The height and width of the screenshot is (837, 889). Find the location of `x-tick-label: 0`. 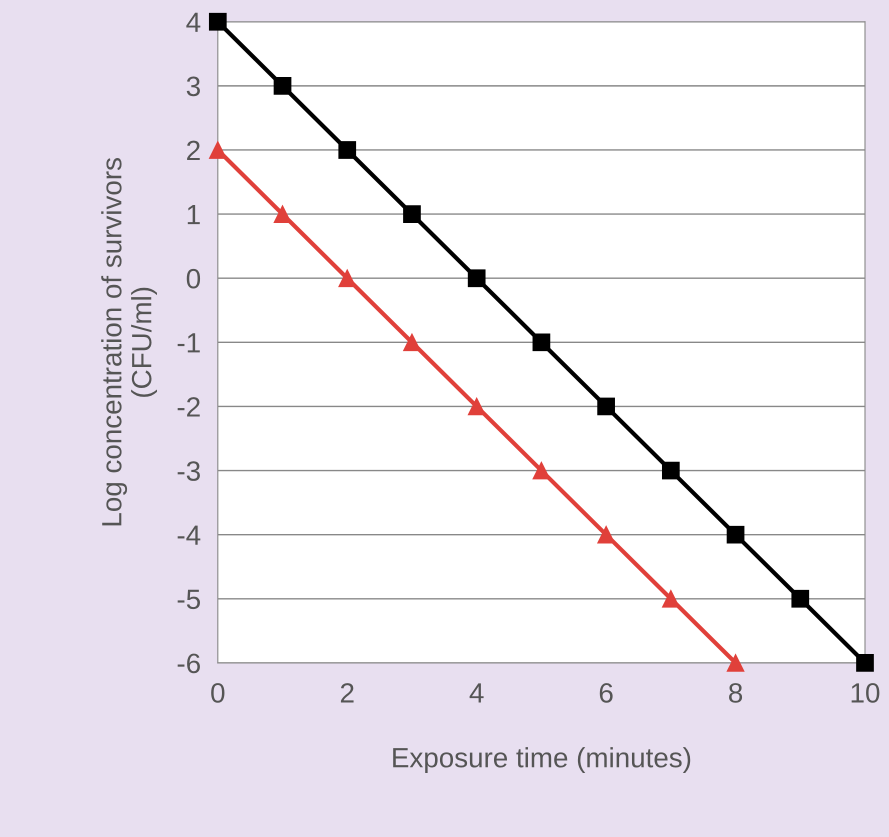

x-tick-label: 0 is located at coordinates (217, 693).